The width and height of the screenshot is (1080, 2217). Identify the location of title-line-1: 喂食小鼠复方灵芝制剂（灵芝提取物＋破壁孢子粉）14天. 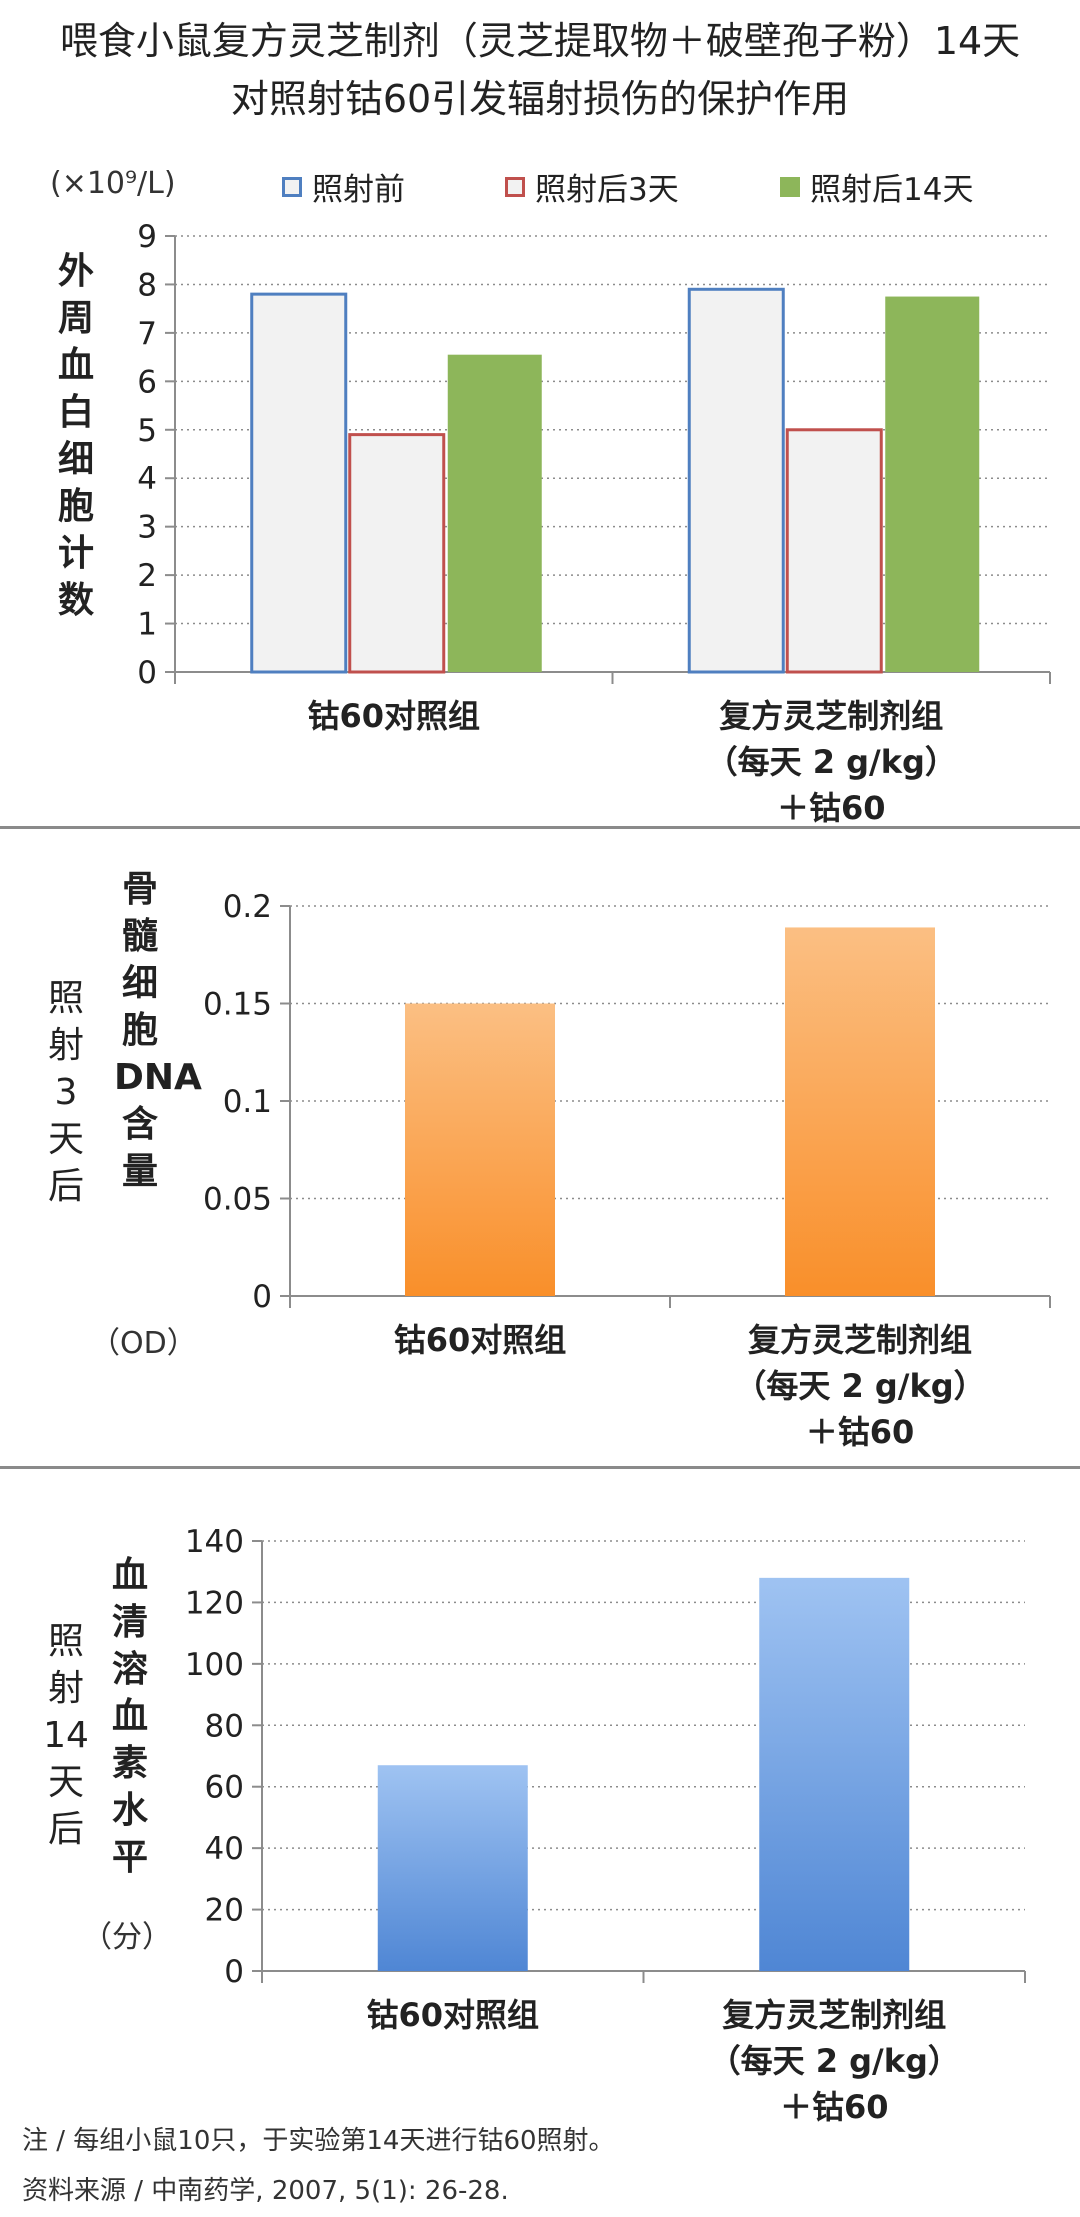
(540, 41).